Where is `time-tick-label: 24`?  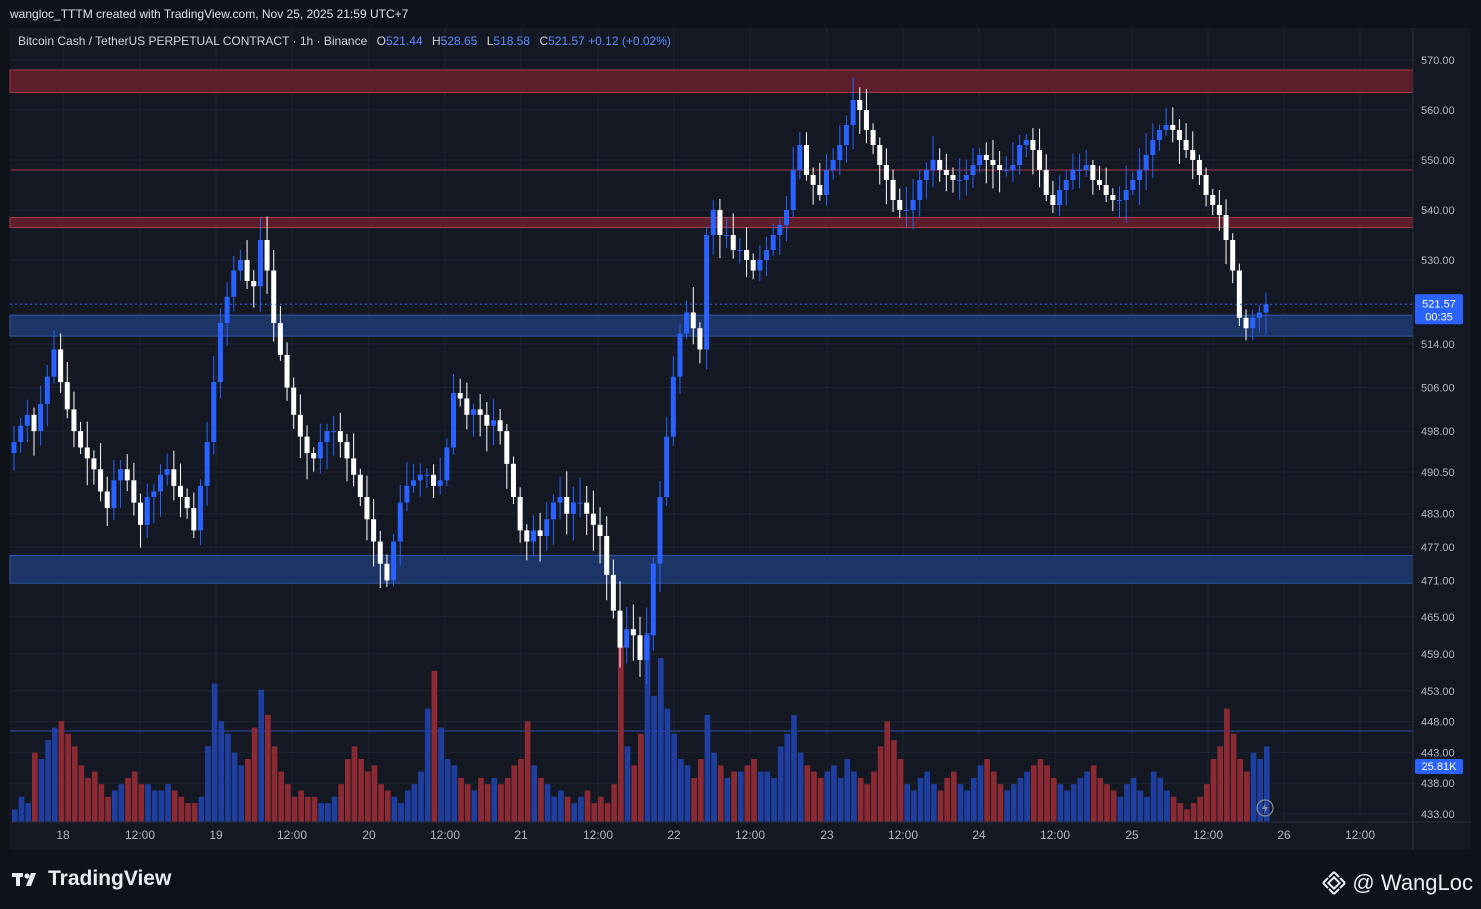
time-tick-label: 24 is located at coordinates (979, 835).